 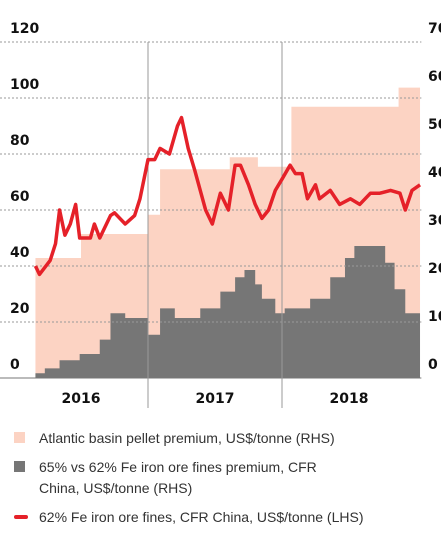 I want to click on y-tick-label: 120, so click(x=24, y=29).